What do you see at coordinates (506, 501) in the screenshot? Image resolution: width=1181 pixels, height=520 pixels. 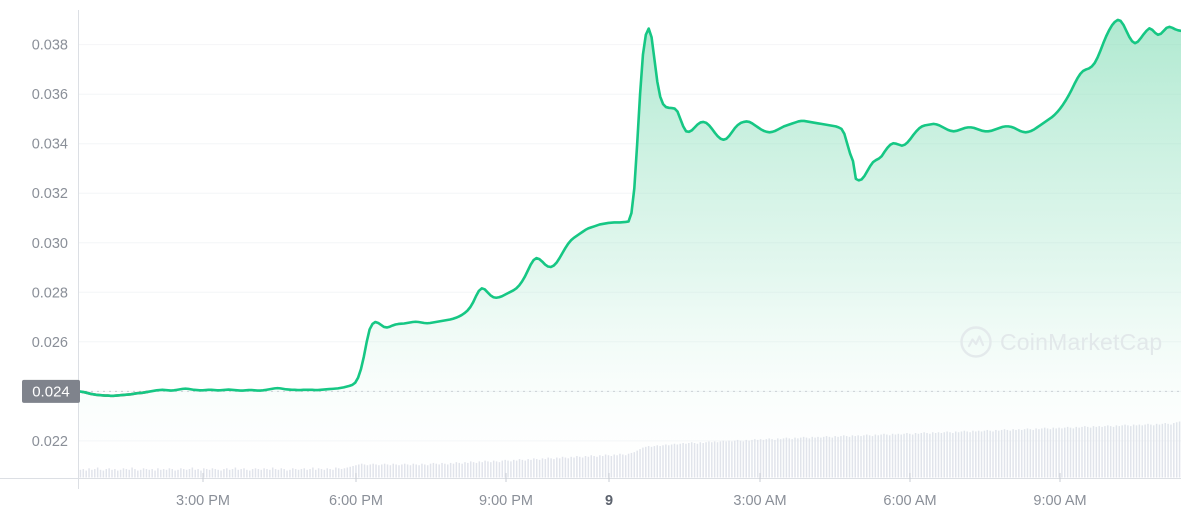 I see `x-axis-tick-label: 9:00 PM` at bounding box center [506, 501].